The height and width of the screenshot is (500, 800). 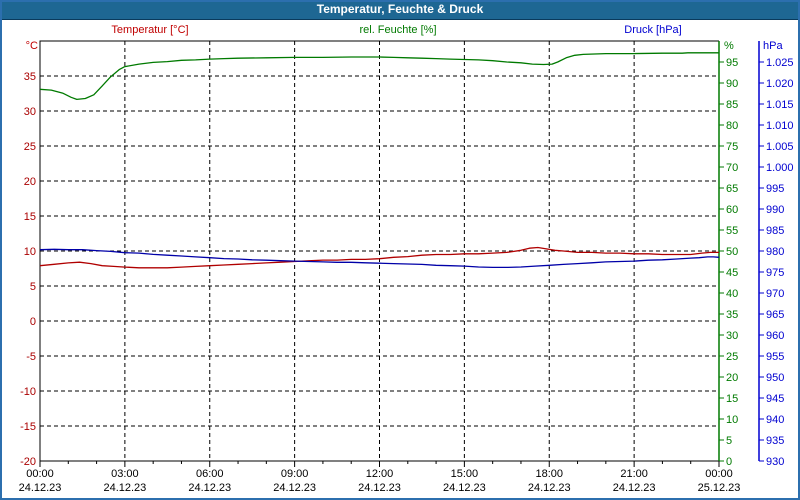 I want to click on time-label: 12:00, so click(x=380, y=474).